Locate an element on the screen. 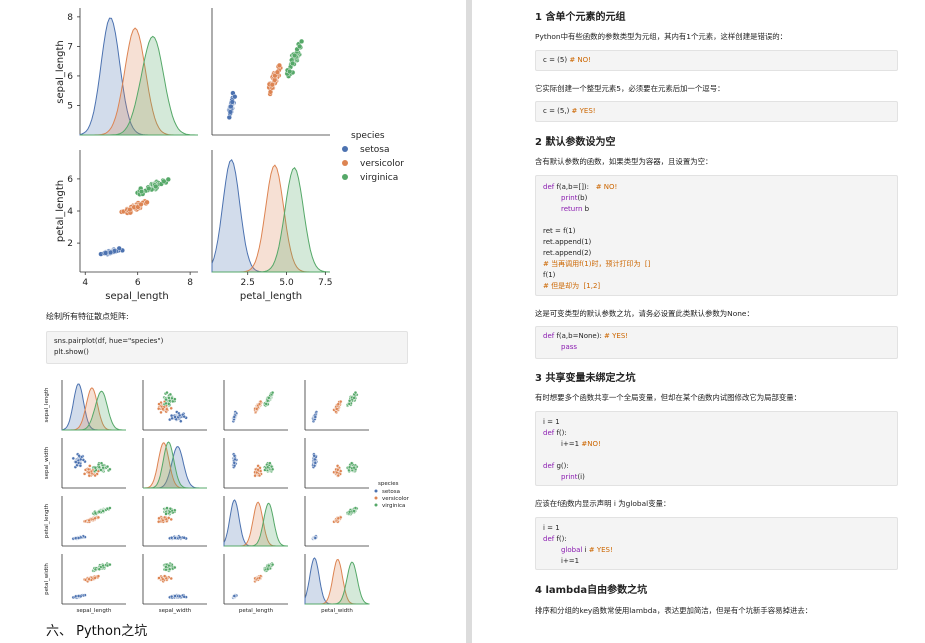 The image size is (925, 643). code4-sig: f(a,b=None): is located at coordinates (579, 336).